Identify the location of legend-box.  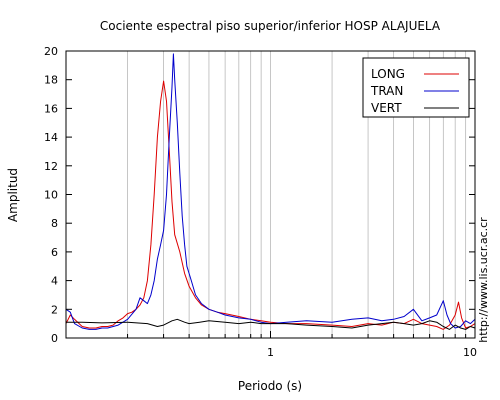
(416, 87).